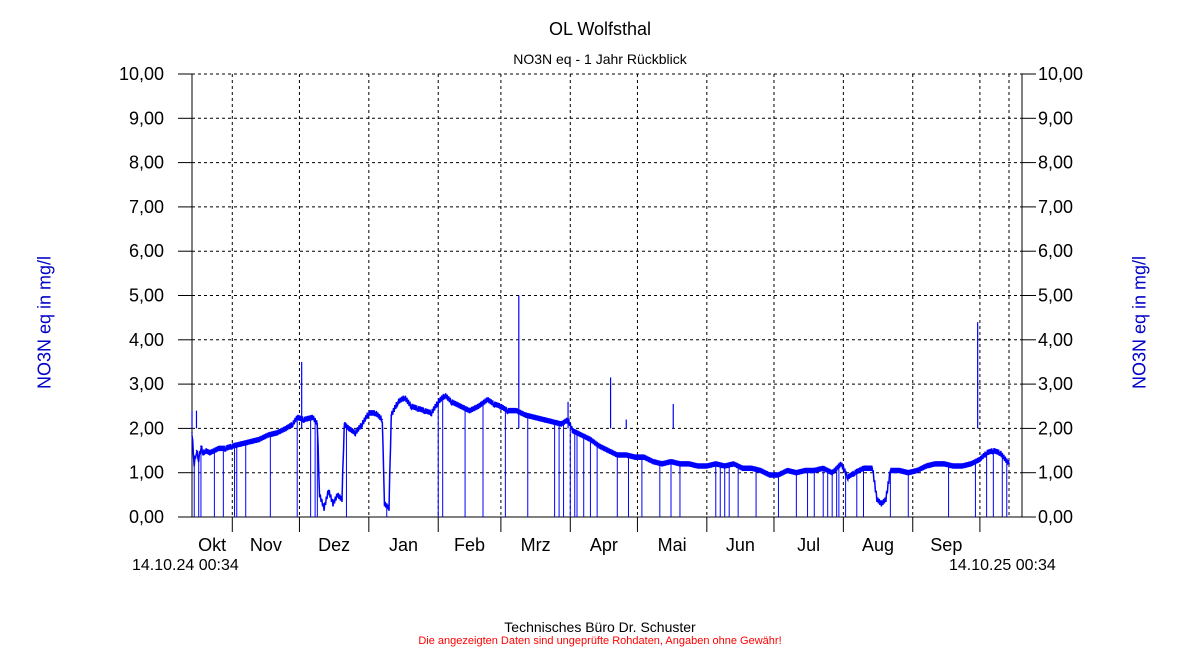  Describe the element at coordinates (403, 545) in the screenshot. I see `x-tick-label: Jan` at that location.